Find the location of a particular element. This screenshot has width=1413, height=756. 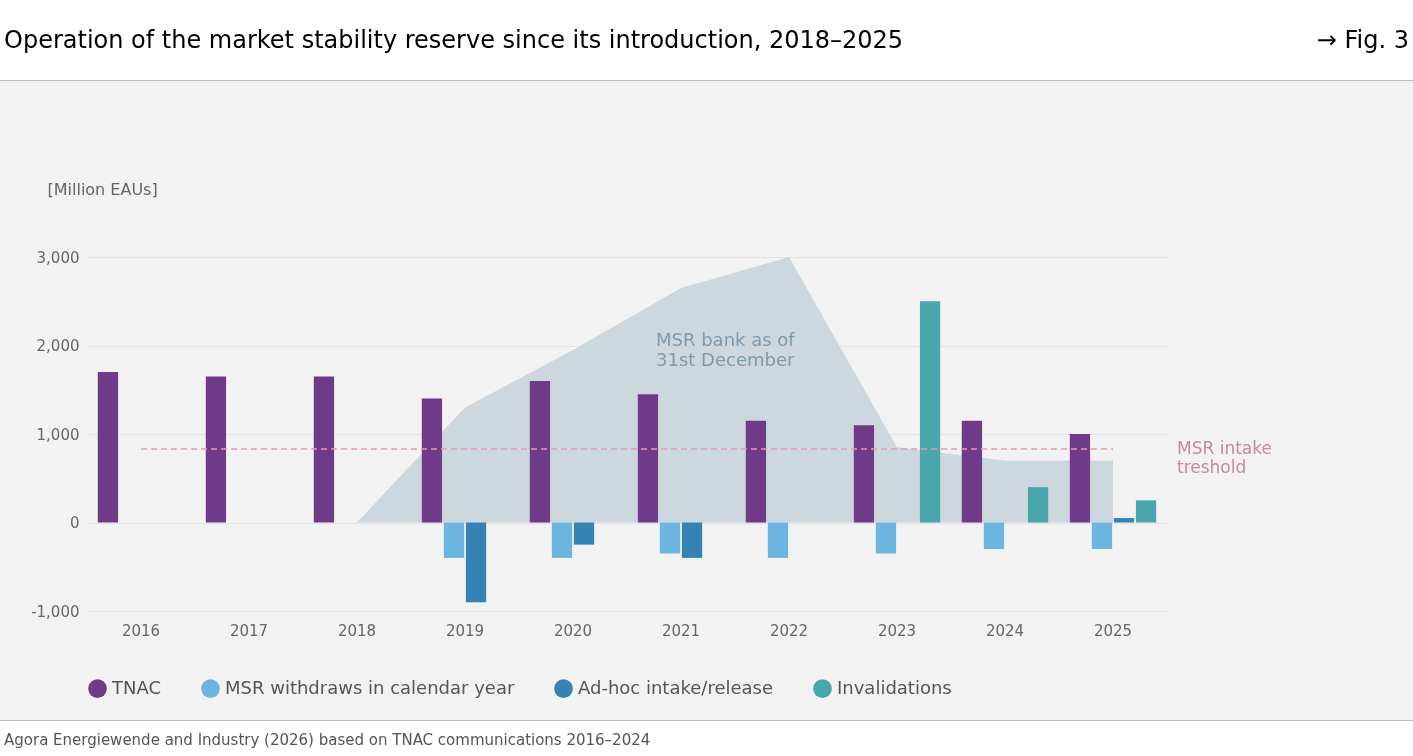

text: → Fig. 3 is located at coordinates (1362, 40).